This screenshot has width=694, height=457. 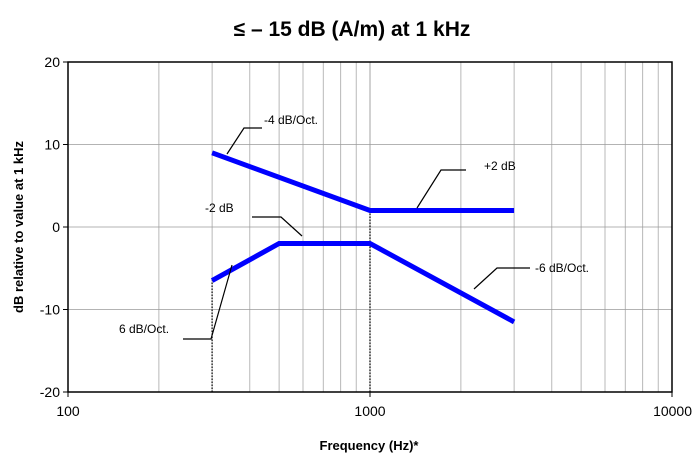 What do you see at coordinates (370, 445) in the screenshot?
I see `x-axis-label: Frequency (Hz)*` at bounding box center [370, 445].